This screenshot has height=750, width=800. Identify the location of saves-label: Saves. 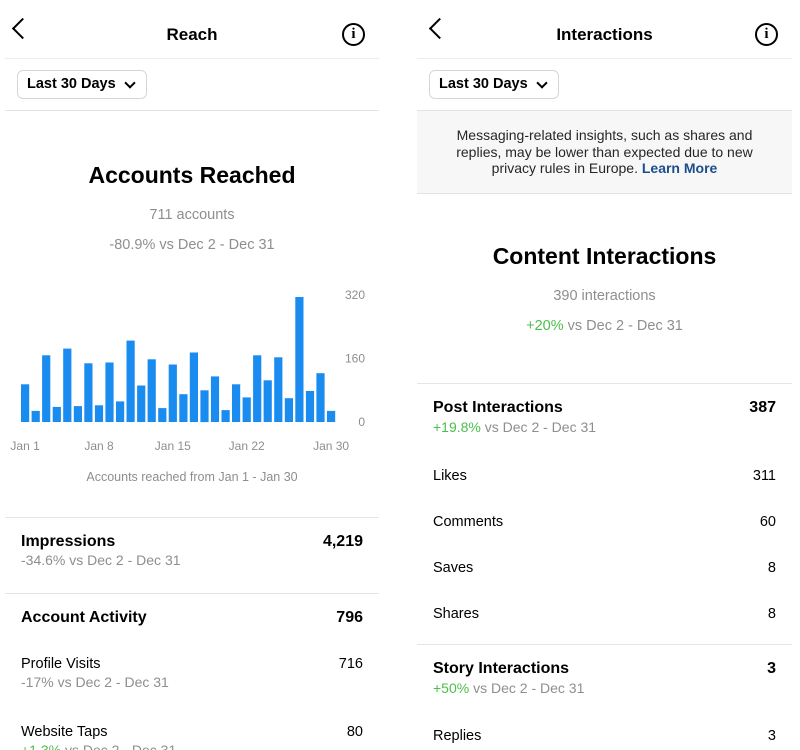
(453, 568).